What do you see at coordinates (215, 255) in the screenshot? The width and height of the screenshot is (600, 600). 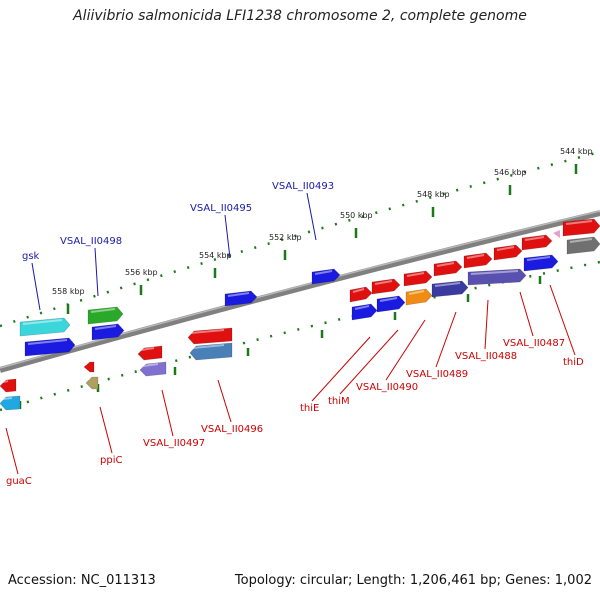 I see `scale-label: 554 kbp` at bounding box center [215, 255].